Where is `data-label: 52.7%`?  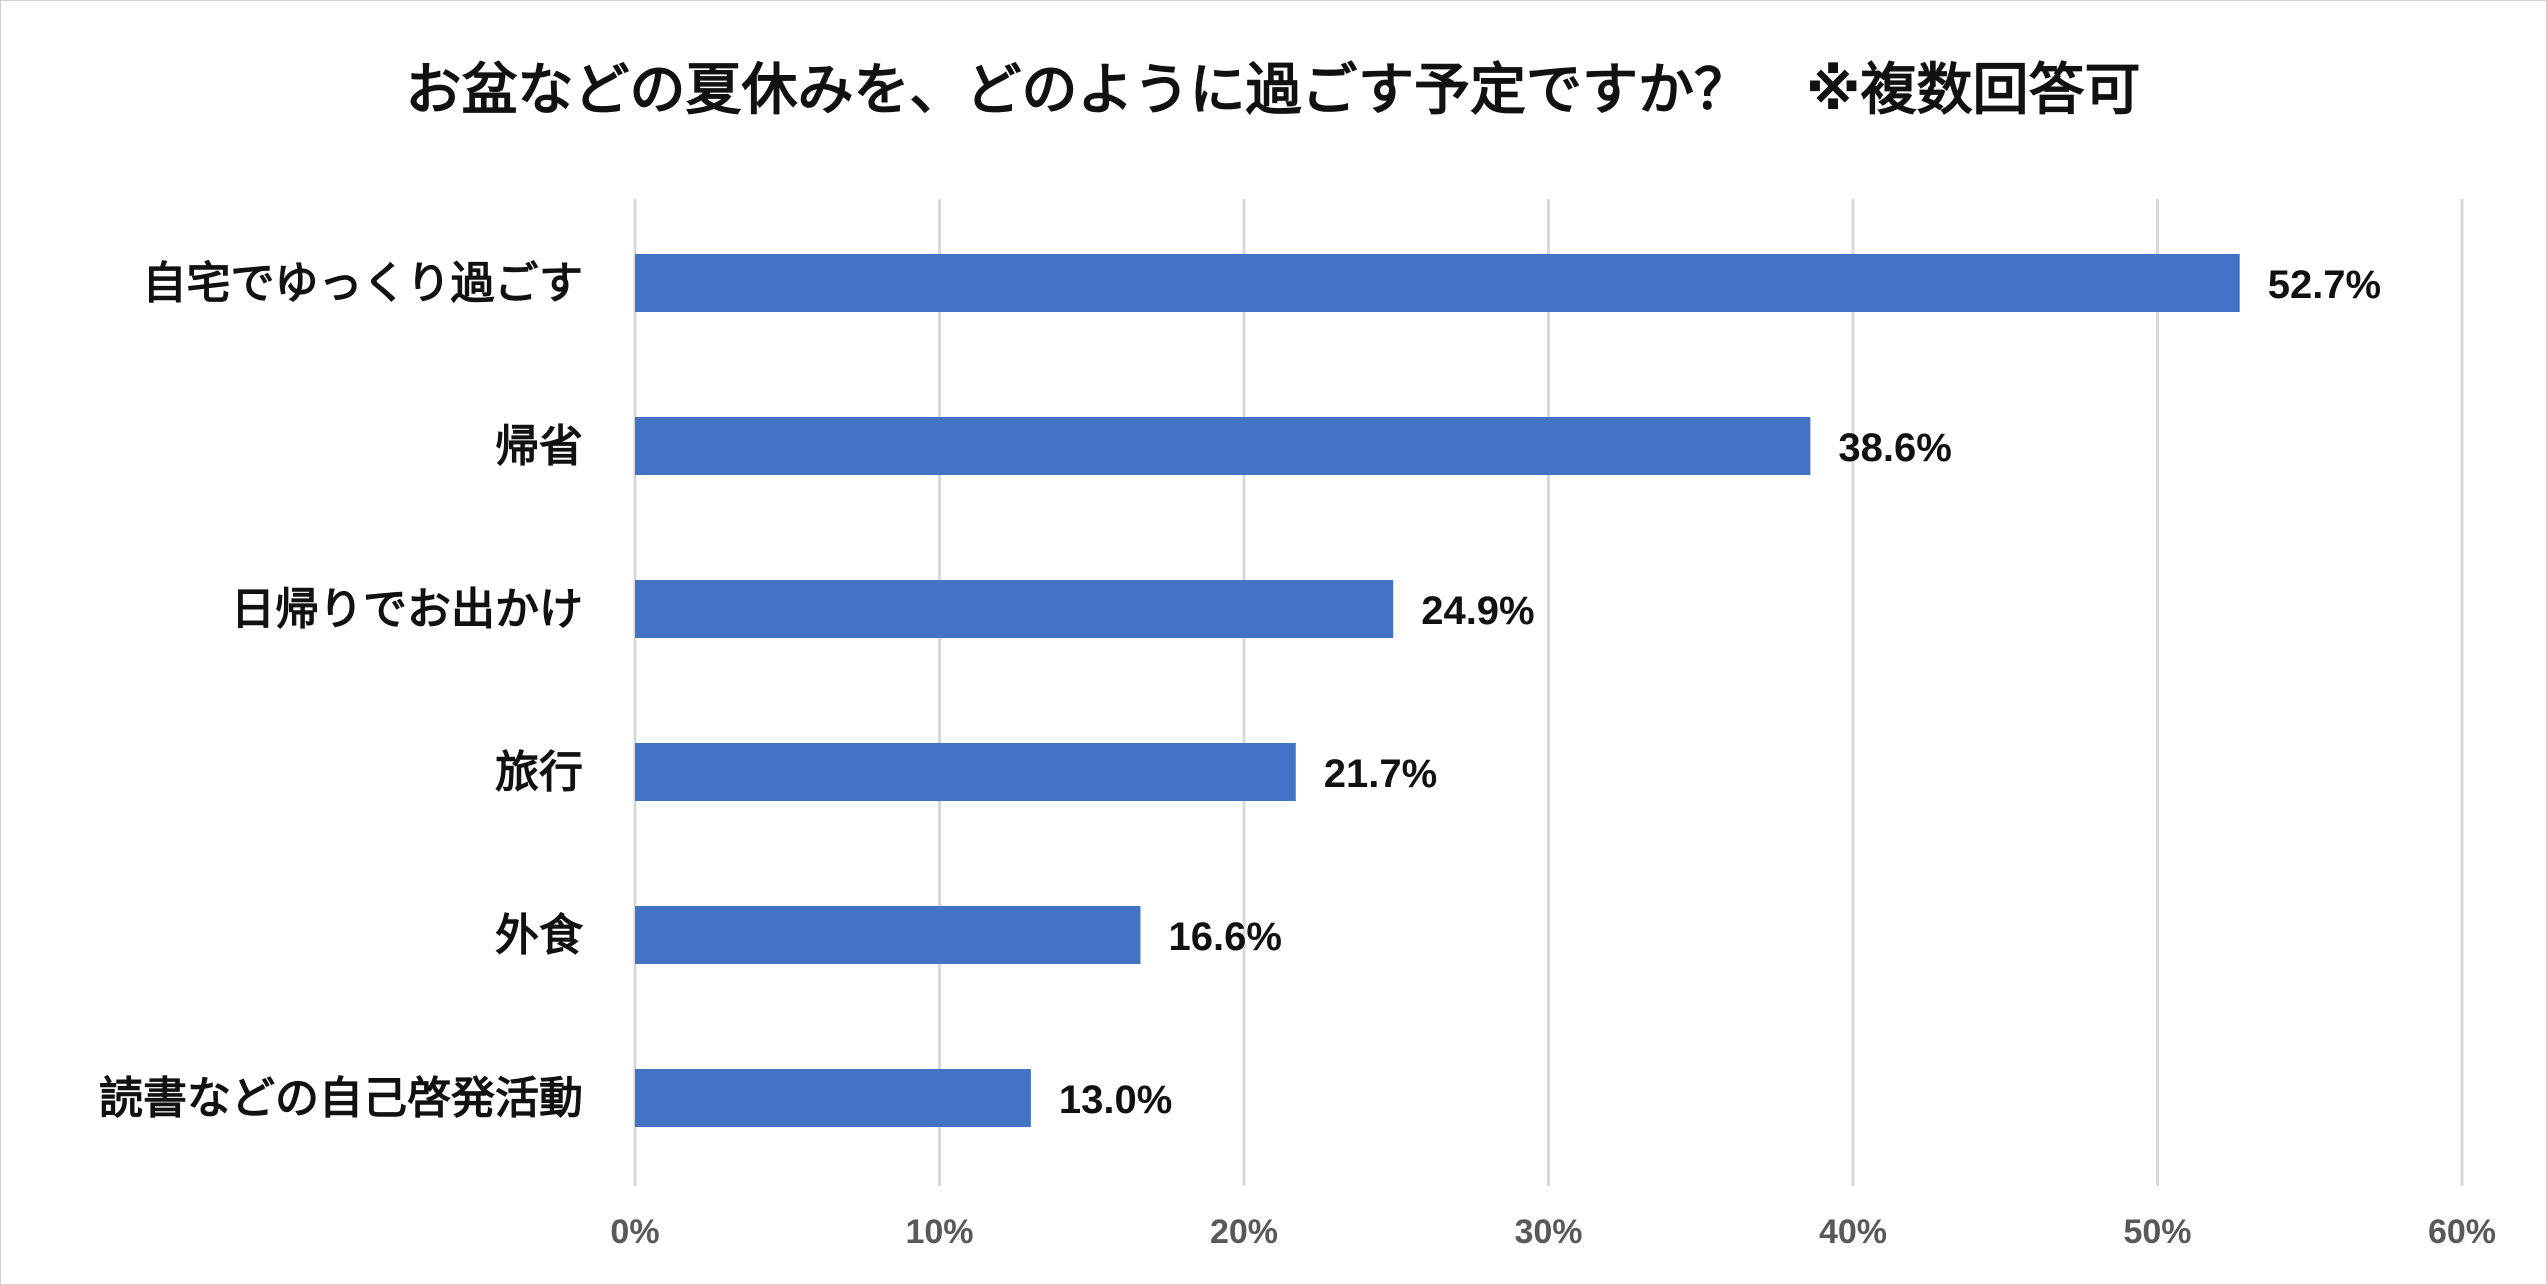
data-label: 52.7% is located at coordinates (2324, 285).